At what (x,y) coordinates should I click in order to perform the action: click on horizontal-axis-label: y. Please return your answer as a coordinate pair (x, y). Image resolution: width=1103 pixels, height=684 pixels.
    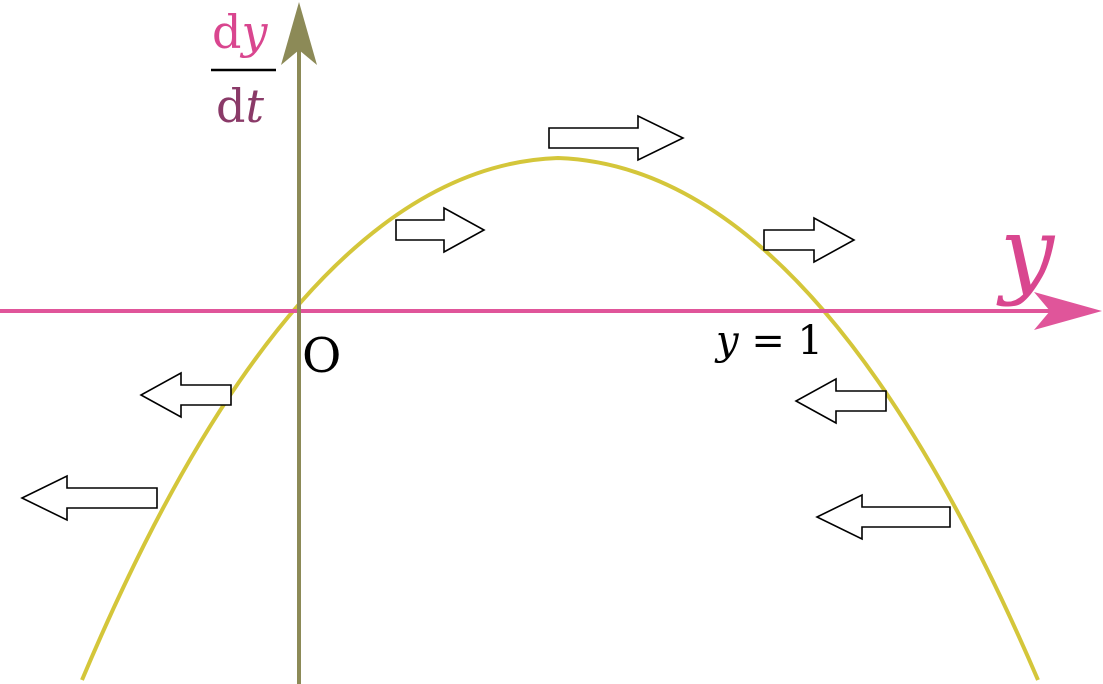
    Looking at the image, I should click on (1026, 252).